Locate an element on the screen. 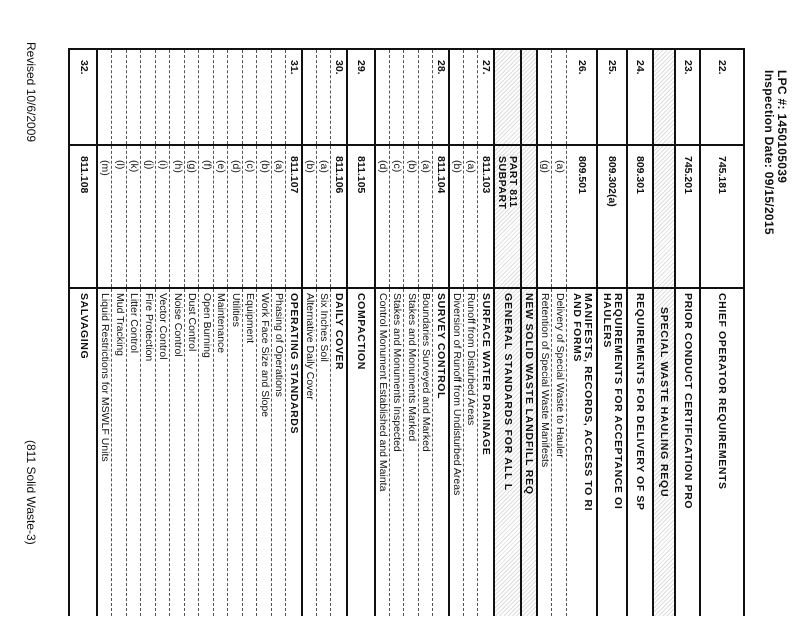 The image size is (800, 618). checklist-item-row: 22. 745.181 CHIEF OPERATOR REQUIREMENTS is located at coordinates (722, 332).